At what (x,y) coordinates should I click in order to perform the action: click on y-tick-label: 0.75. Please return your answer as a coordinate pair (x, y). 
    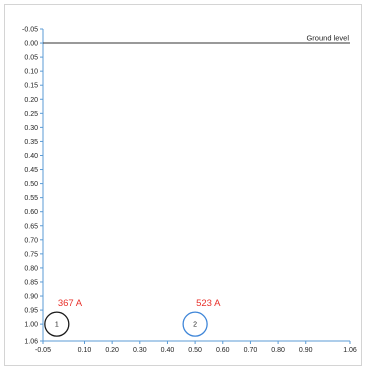
    Looking at the image, I should click on (31, 254).